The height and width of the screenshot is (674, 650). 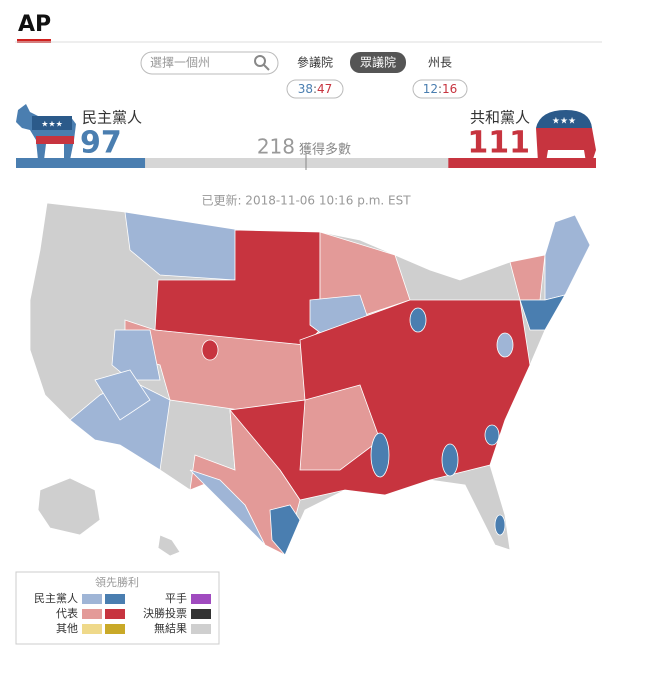 I want to click on seat-bar, so click(x=306, y=162).